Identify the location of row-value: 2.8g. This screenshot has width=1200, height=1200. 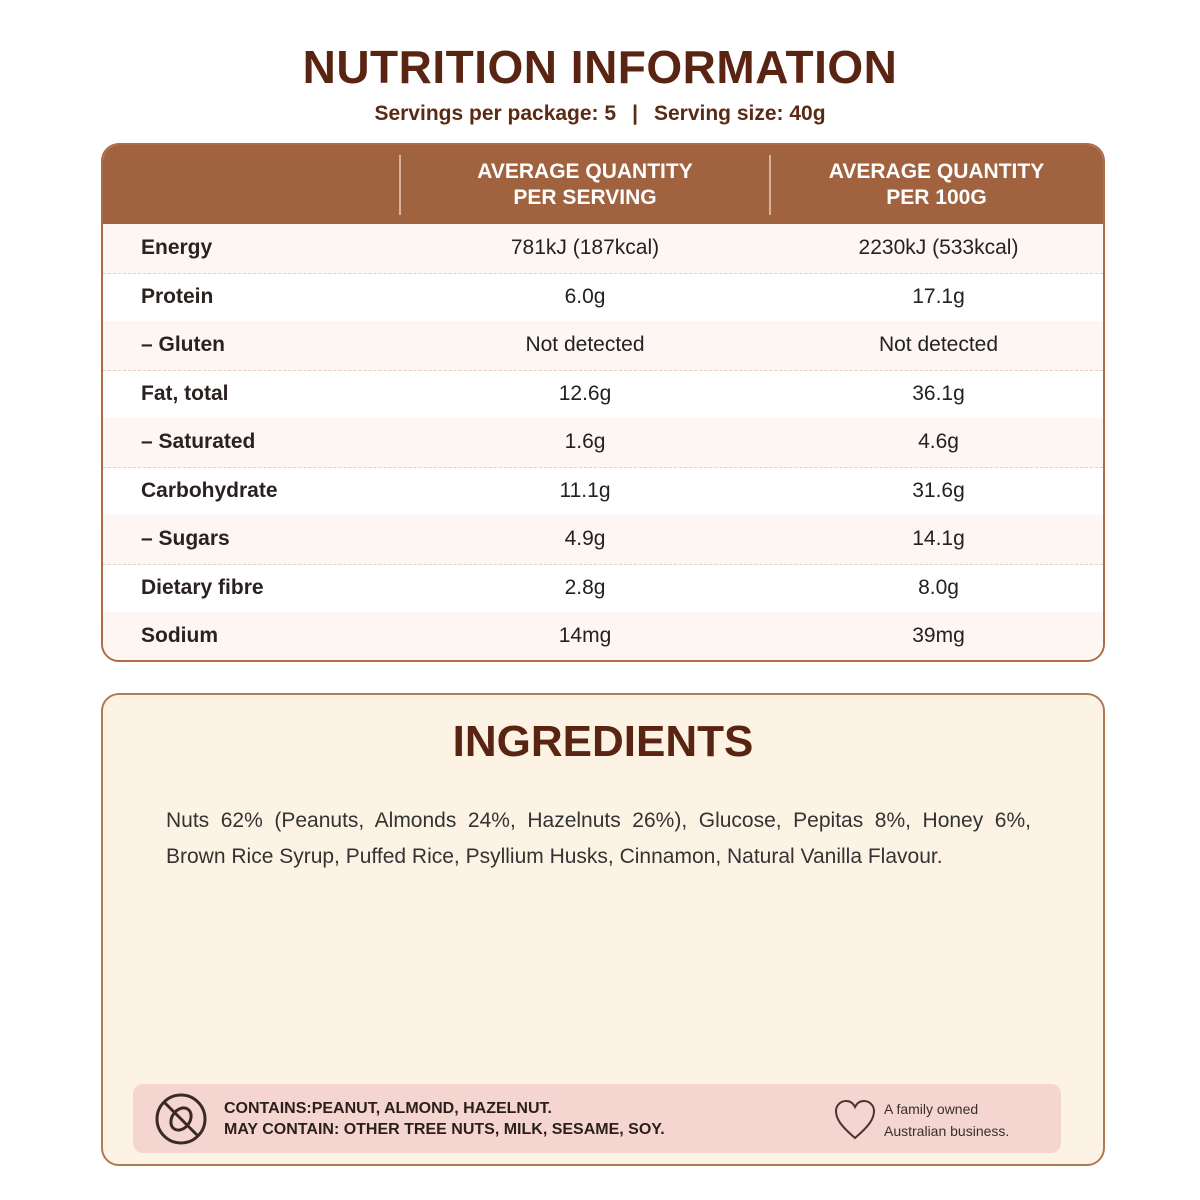
(585, 587).